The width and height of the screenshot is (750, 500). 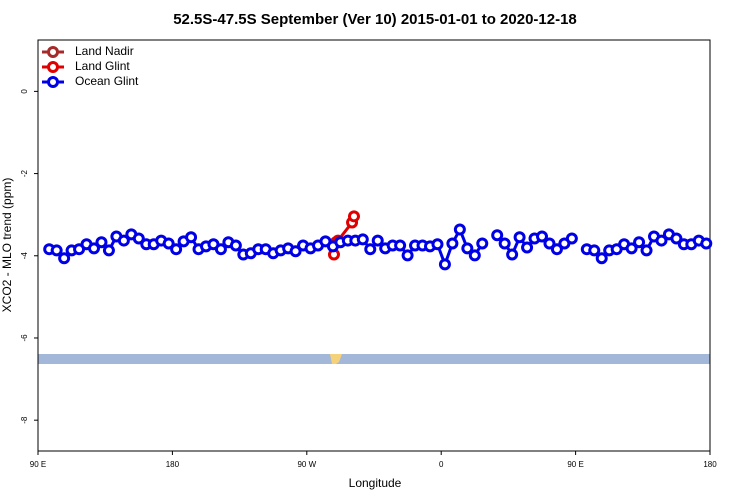 I want to click on x-tick-label: 0, so click(x=441, y=464).